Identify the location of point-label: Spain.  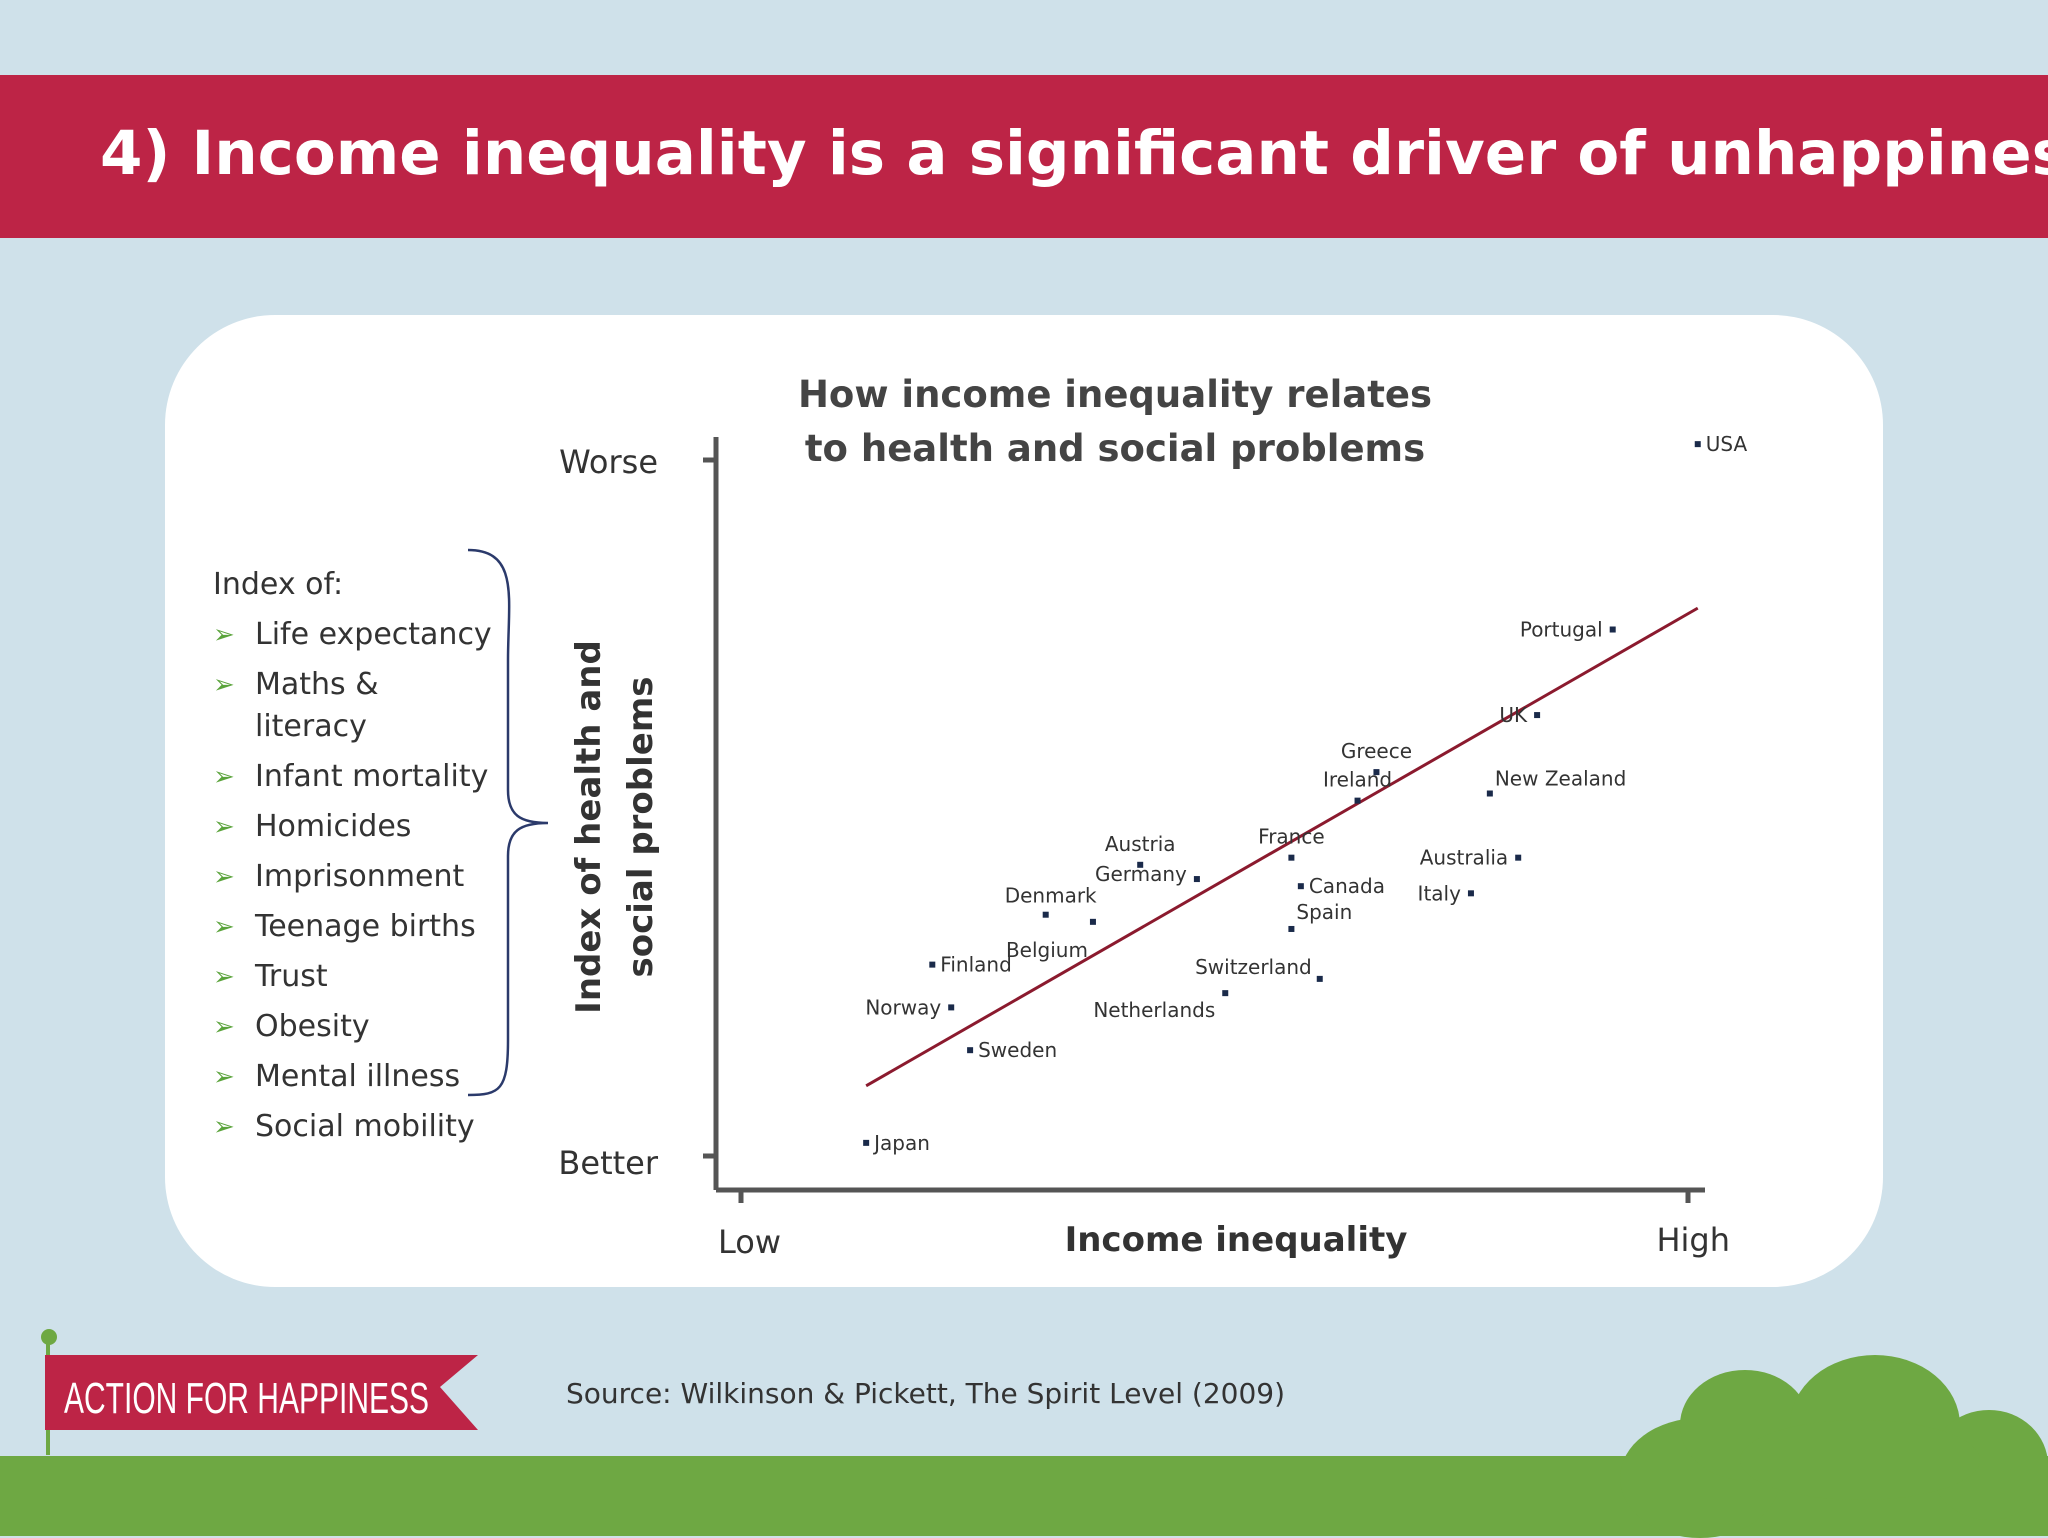
(1324, 912).